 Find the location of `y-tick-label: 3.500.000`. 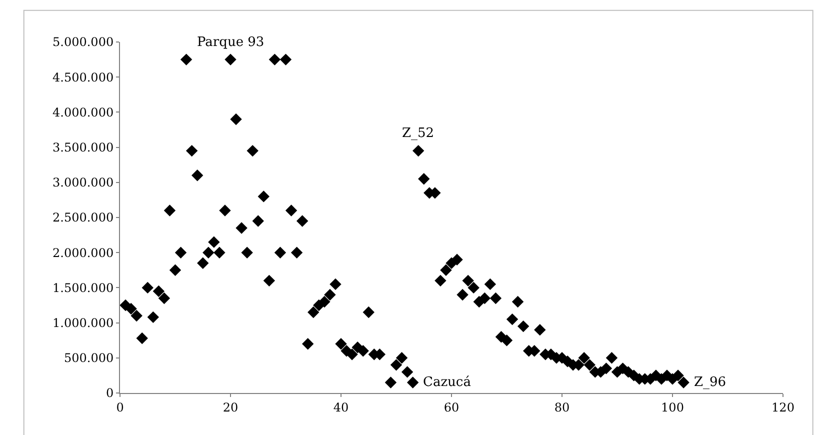

y-tick-label: 3.500.000 is located at coordinates (83, 147).